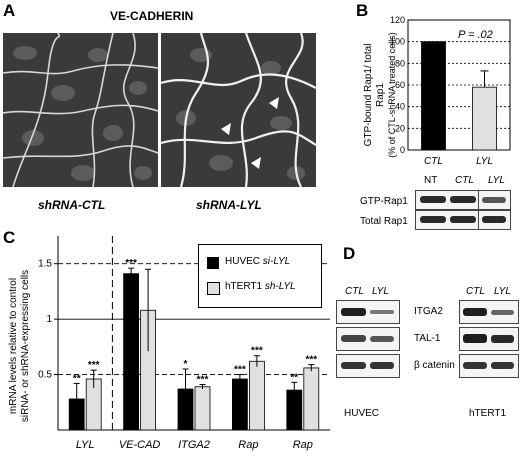 This screenshot has height=461, width=520. I want to click on blot-d-htert-tal1, so click(489, 339).